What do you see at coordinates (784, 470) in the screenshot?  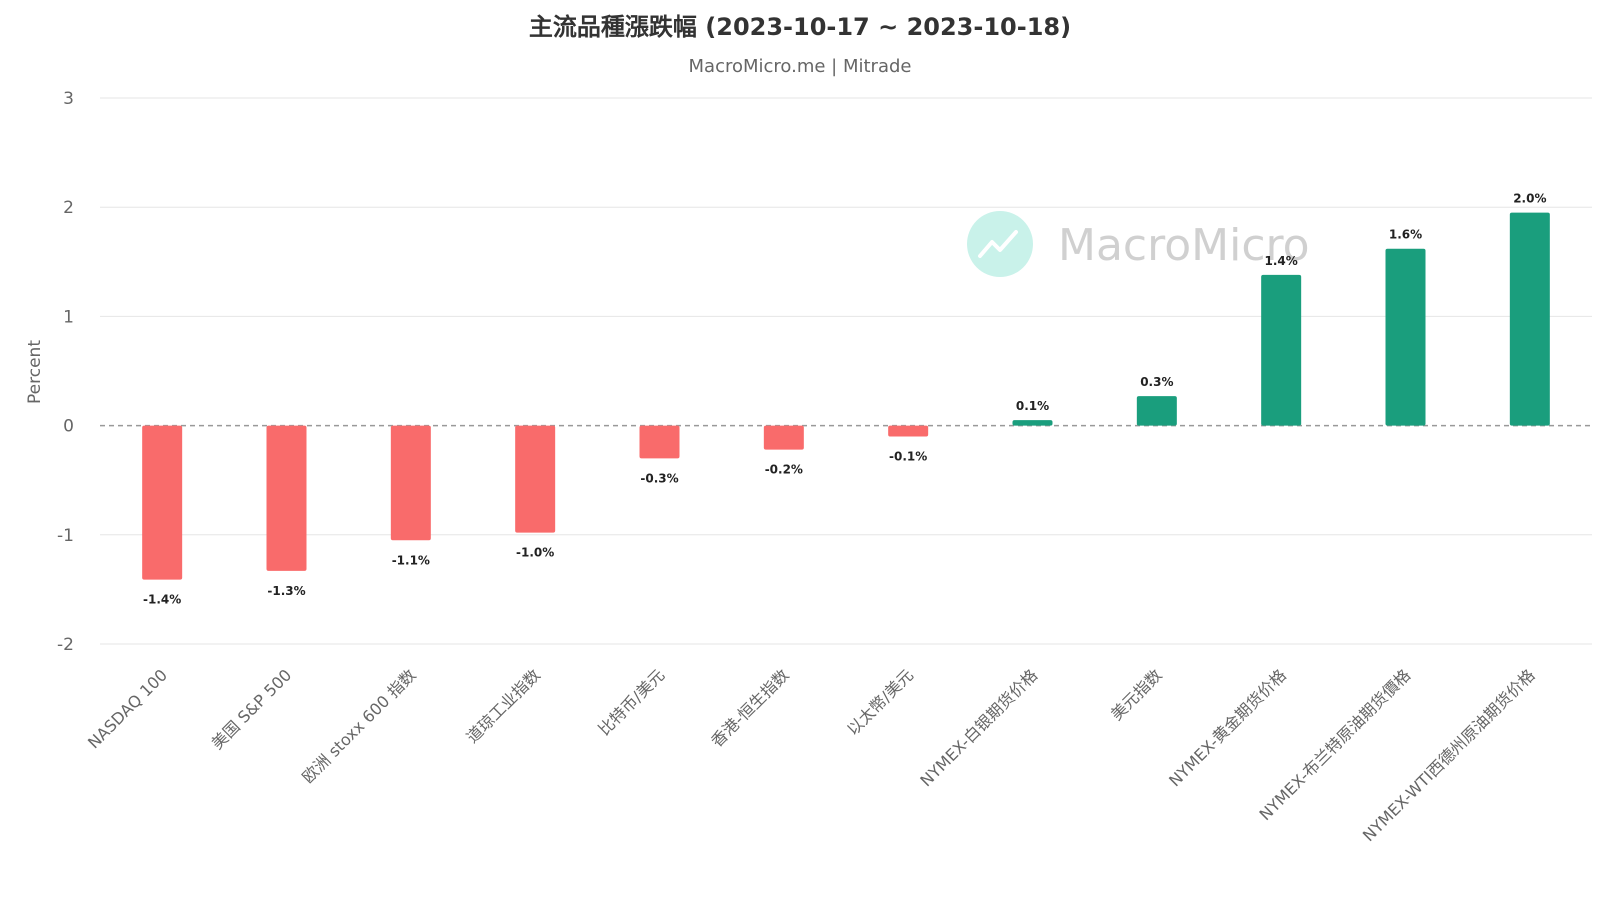 I see `data-label: -0.2%` at bounding box center [784, 470].